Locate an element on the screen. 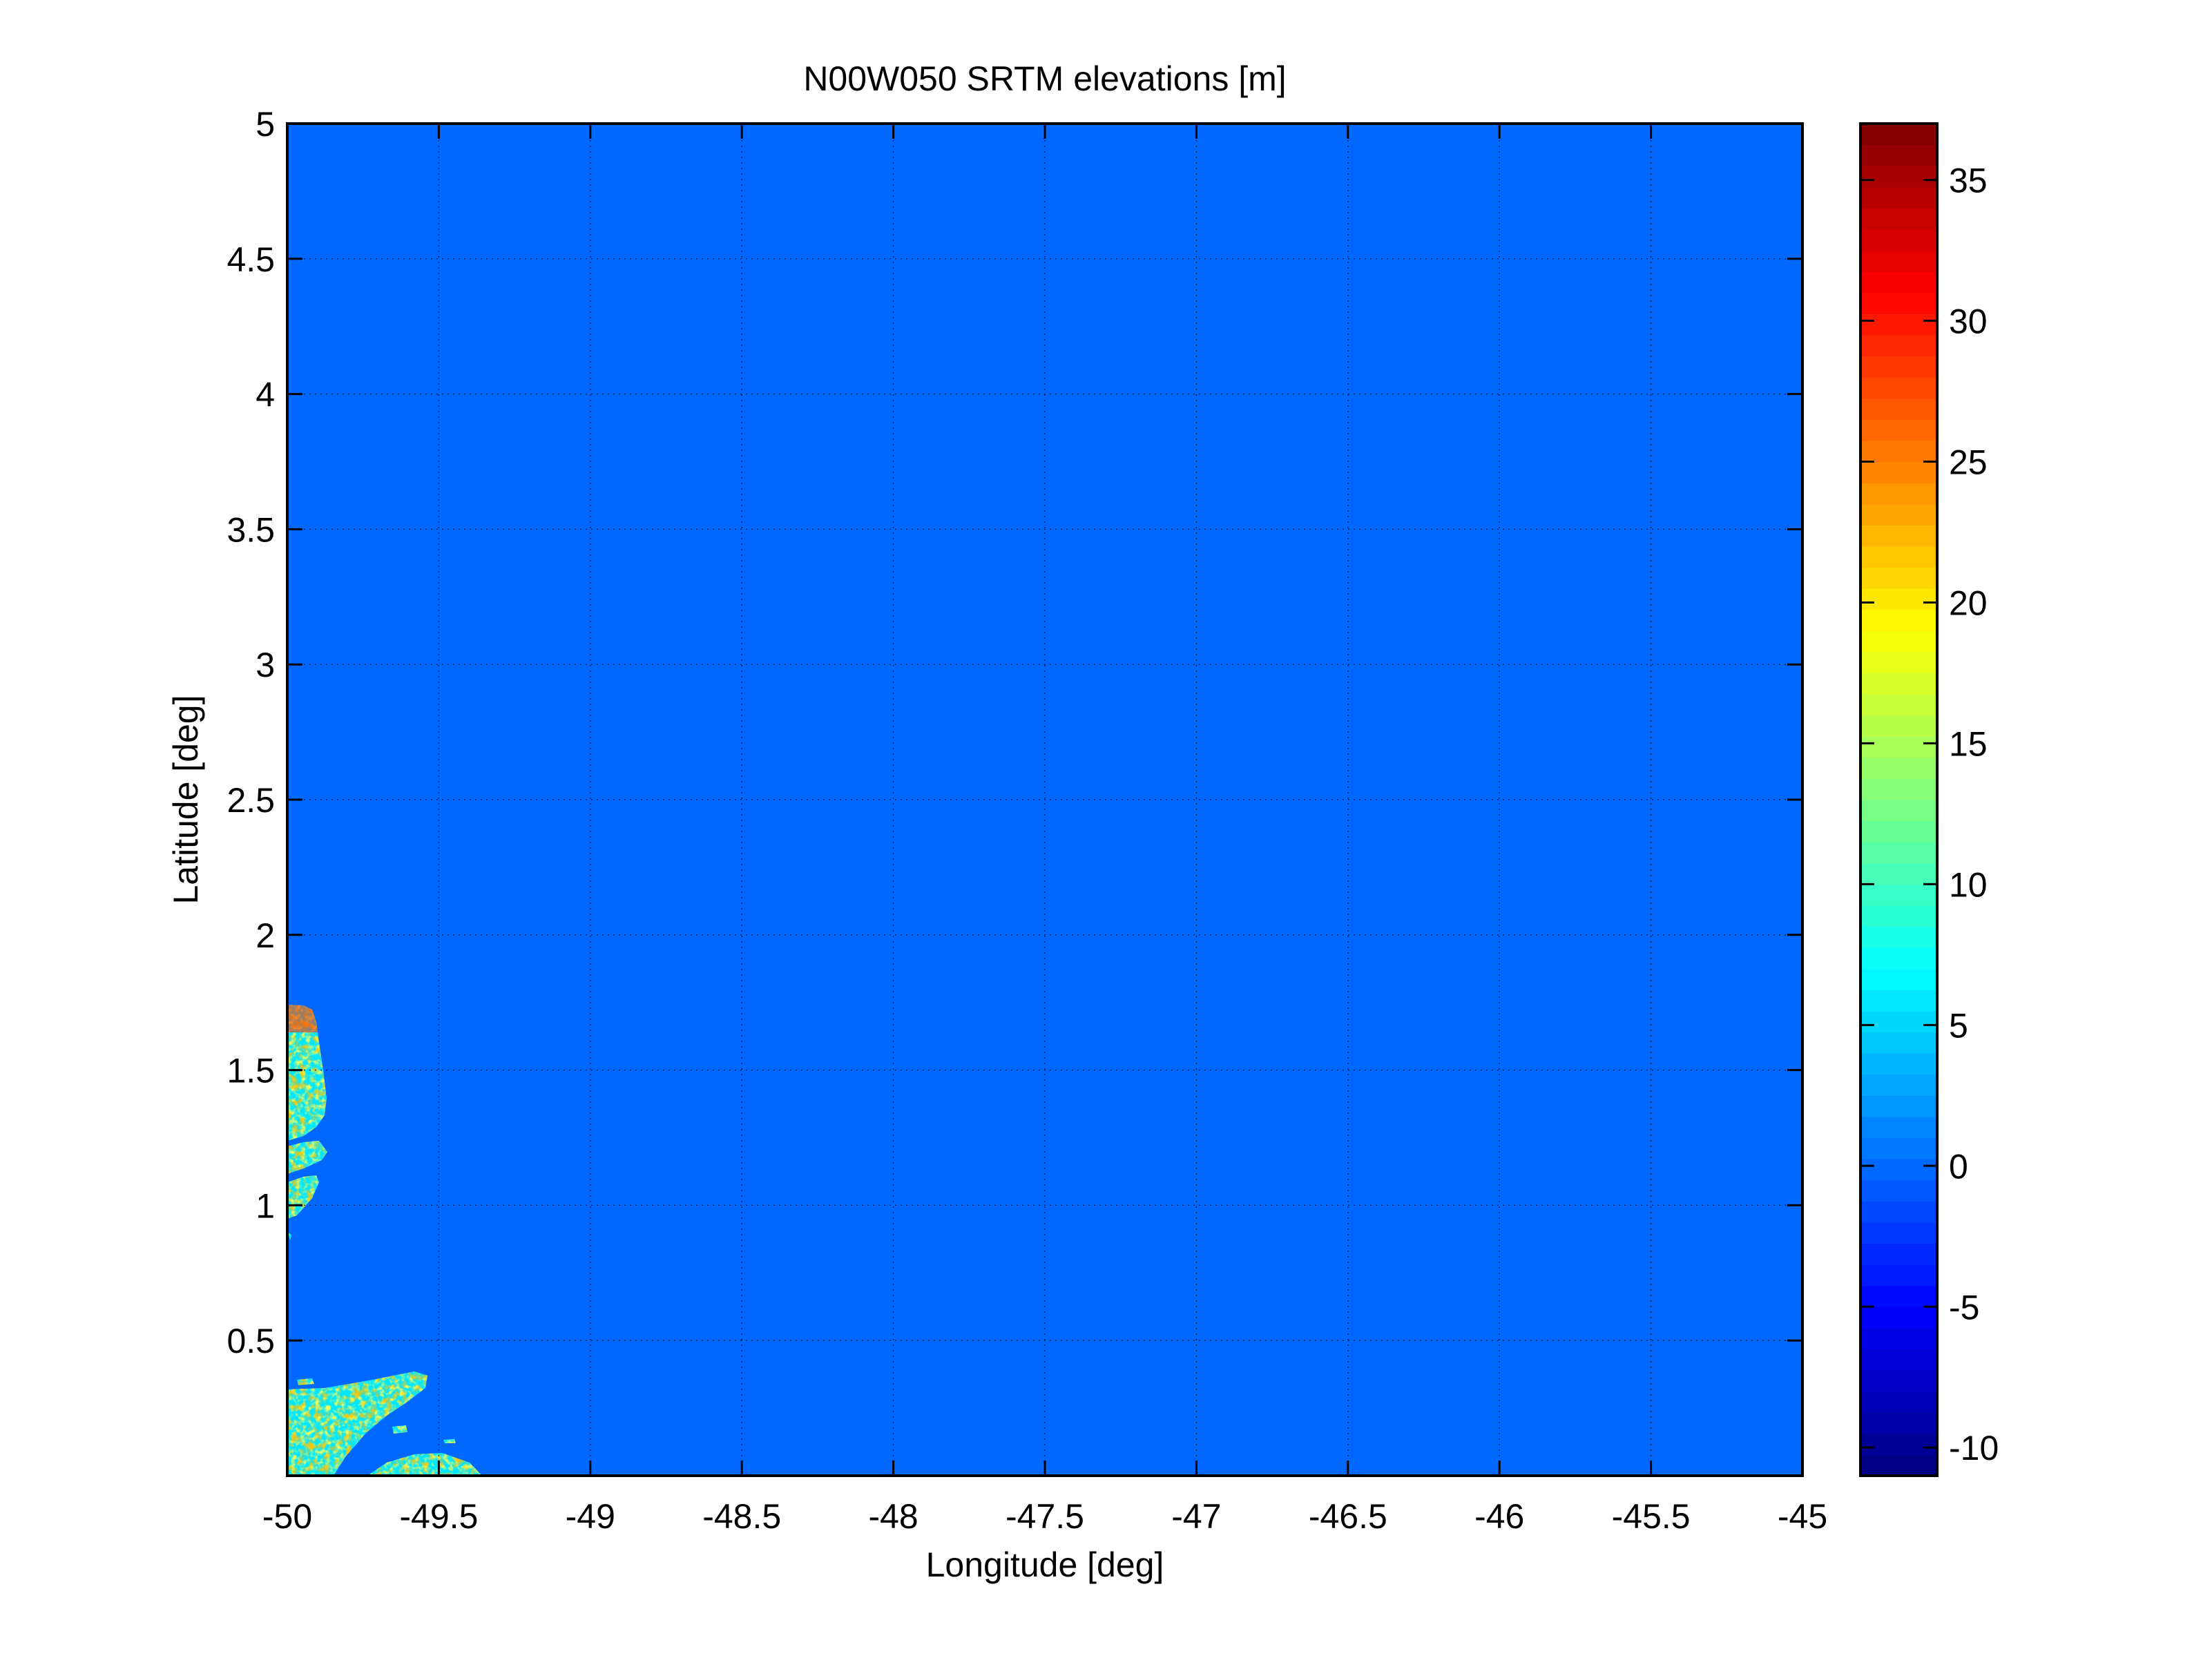 The height and width of the screenshot is (1658, 2212). colorbar-tick-label: 30 is located at coordinates (1969, 321).